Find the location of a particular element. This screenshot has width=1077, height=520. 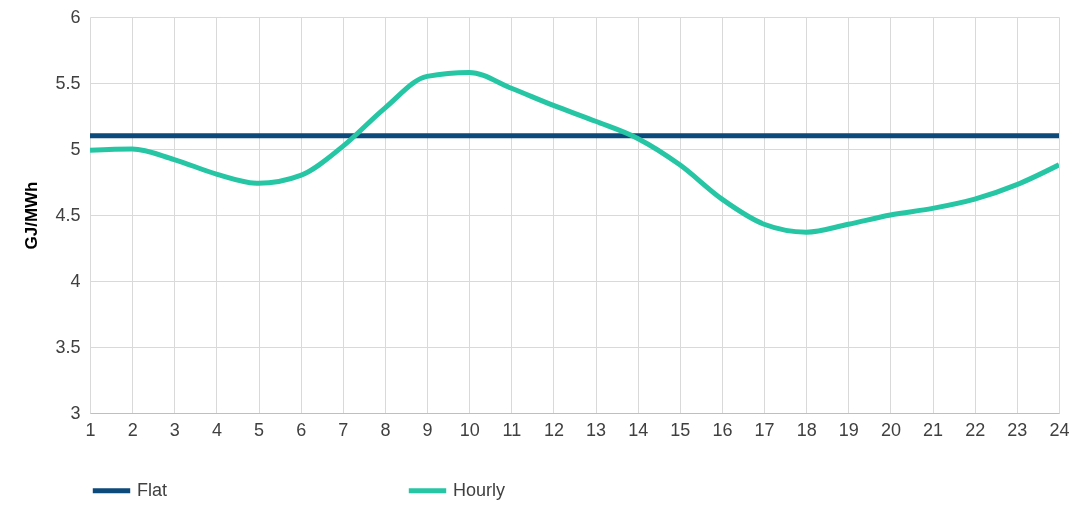

x-tick-label: 12 is located at coordinates (553, 429).